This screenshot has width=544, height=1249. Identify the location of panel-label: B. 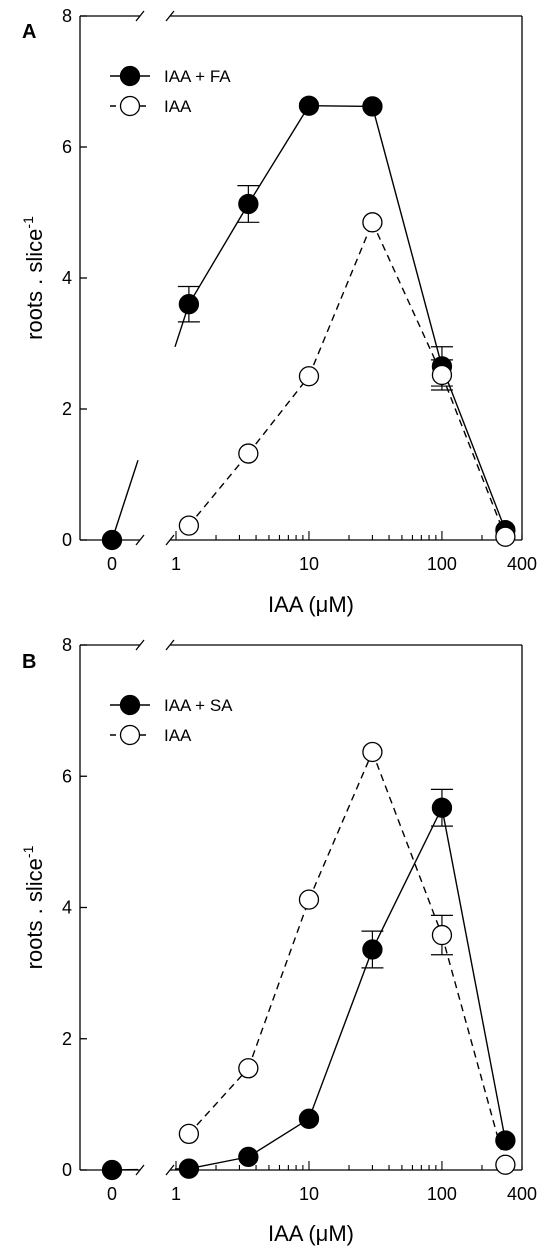
(29, 662).